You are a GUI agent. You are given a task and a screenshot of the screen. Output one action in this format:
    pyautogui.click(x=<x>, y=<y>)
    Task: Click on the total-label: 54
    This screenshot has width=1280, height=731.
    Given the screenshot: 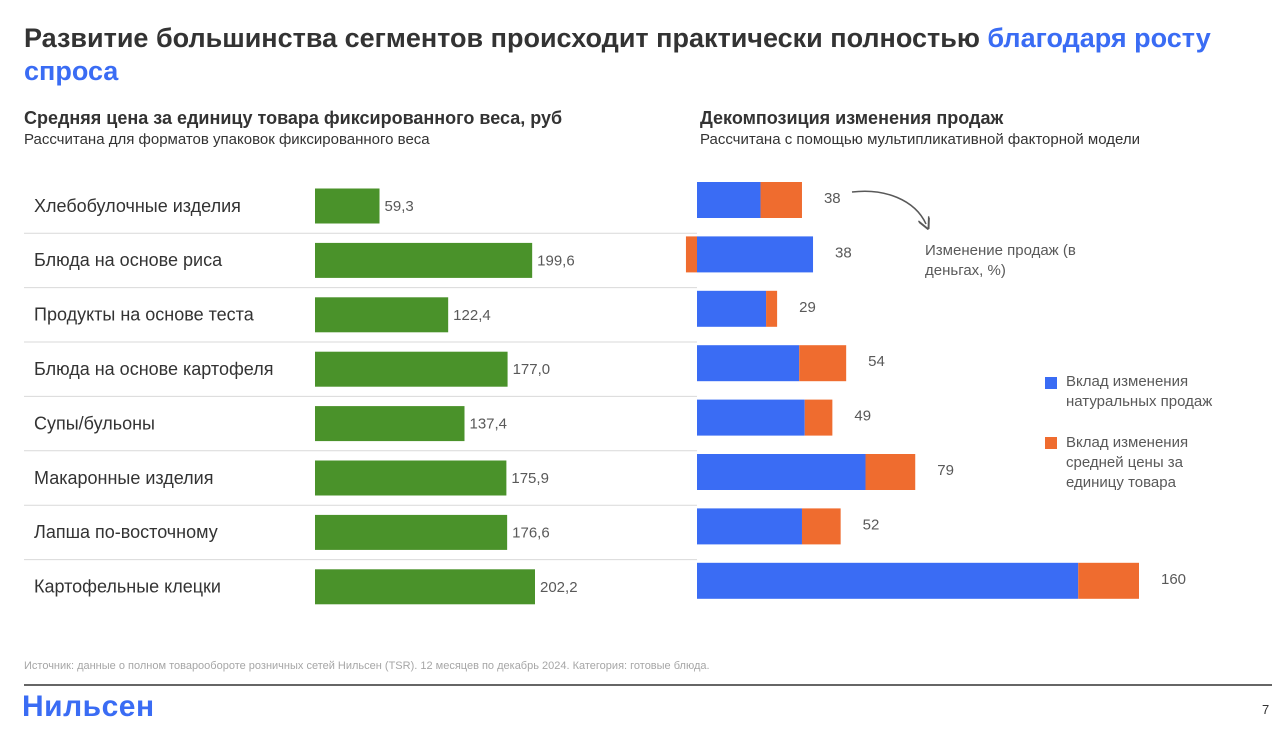 What is the action you would take?
    pyautogui.click(x=876, y=361)
    